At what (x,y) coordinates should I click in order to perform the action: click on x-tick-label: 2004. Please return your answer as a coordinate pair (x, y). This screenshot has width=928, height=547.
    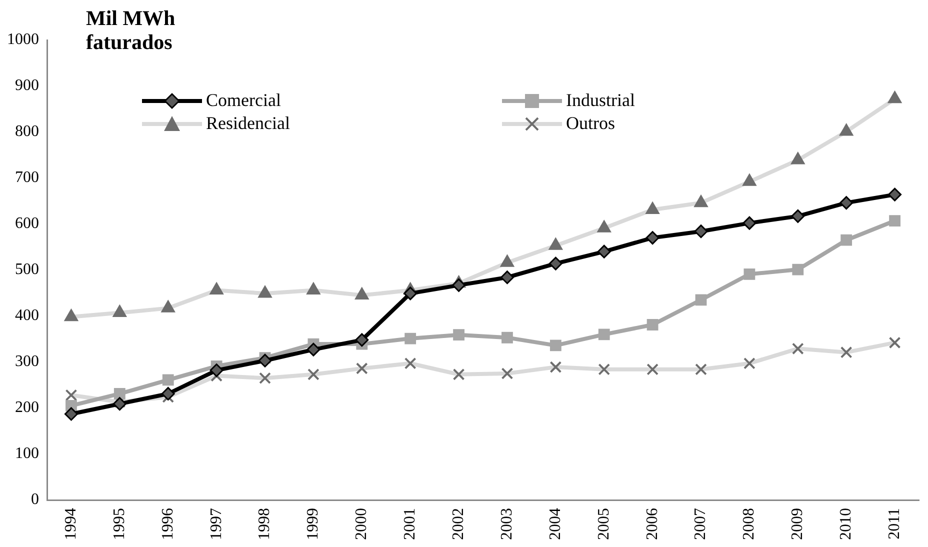
    Looking at the image, I should click on (555, 524).